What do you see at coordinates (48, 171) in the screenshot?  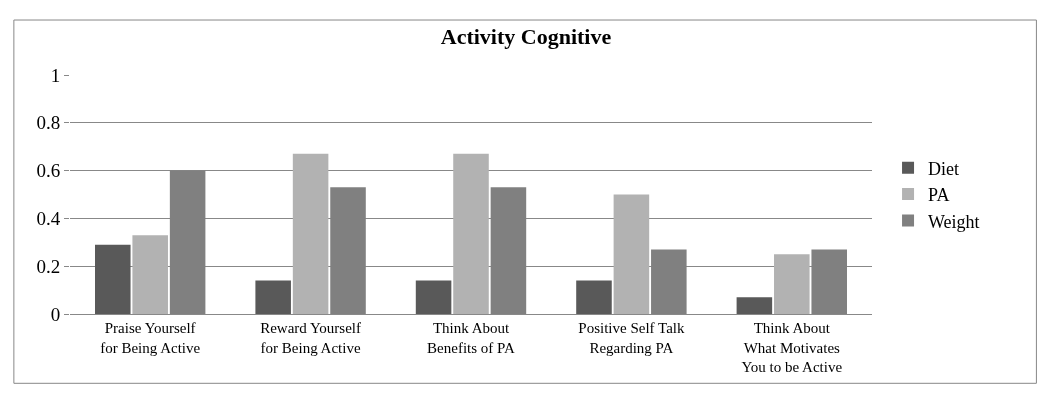 I see `y-tick-label: 0.6` at bounding box center [48, 171].